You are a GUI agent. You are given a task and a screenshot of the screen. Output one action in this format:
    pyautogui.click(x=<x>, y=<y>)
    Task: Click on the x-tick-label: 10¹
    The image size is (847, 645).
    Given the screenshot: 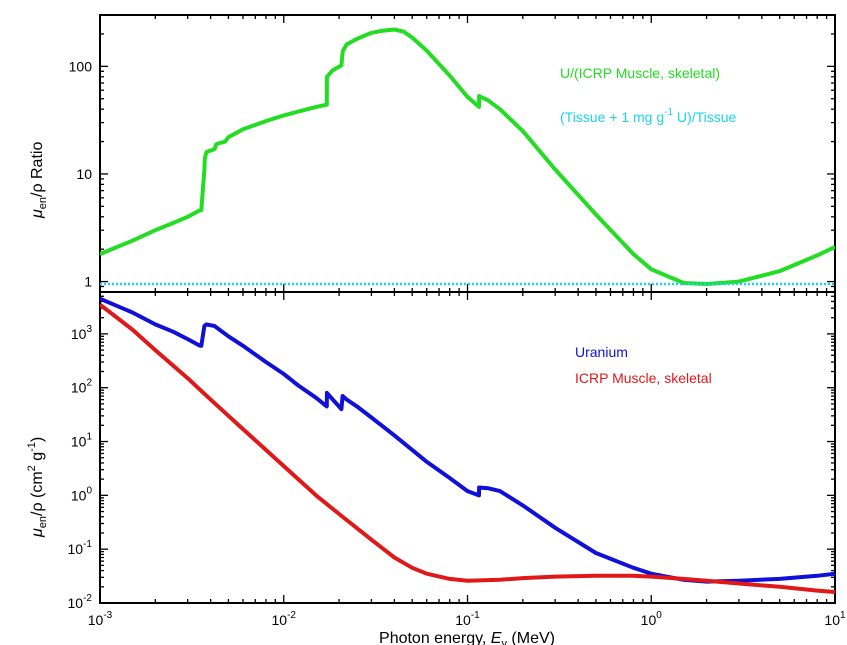 What is the action you would take?
    pyautogui.click(x=835, y=619)
    